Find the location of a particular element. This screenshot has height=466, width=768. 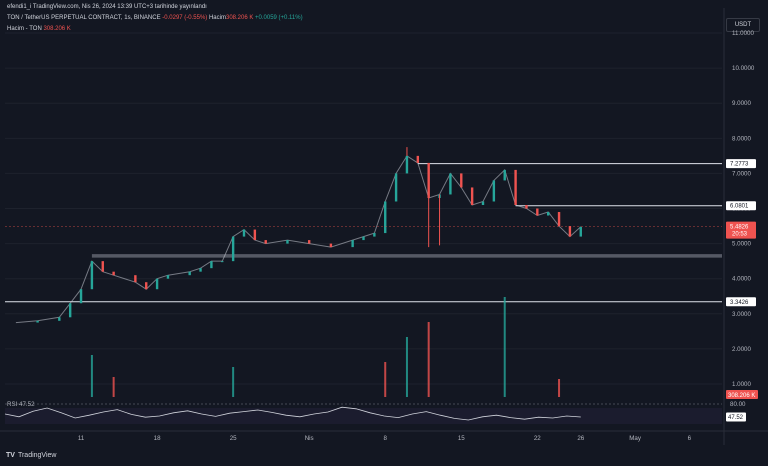

volume-legend: Hacim - TON 308.206 K is located at coordinates (39, 29).